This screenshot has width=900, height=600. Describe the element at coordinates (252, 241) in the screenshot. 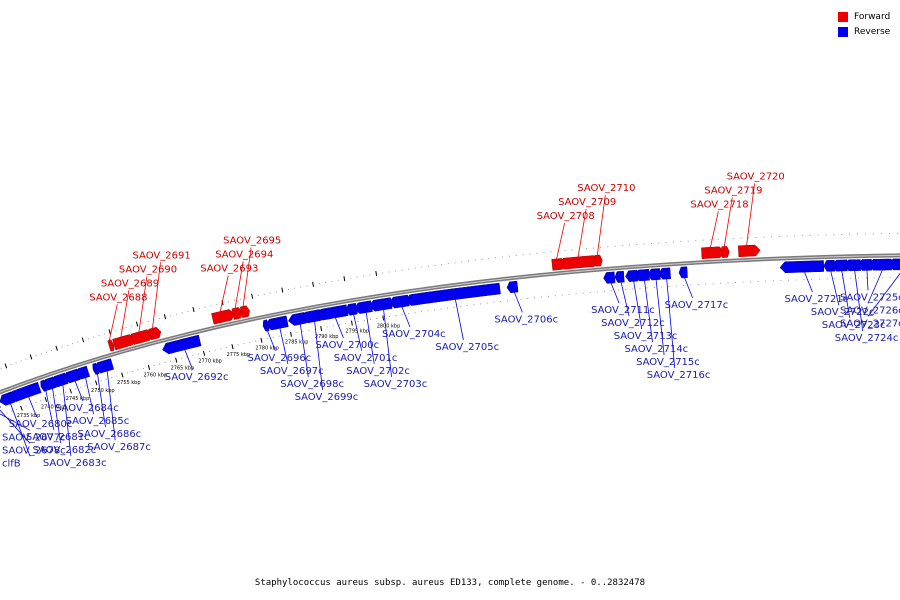

I see `gene-label: SAOV_2695` at that location.